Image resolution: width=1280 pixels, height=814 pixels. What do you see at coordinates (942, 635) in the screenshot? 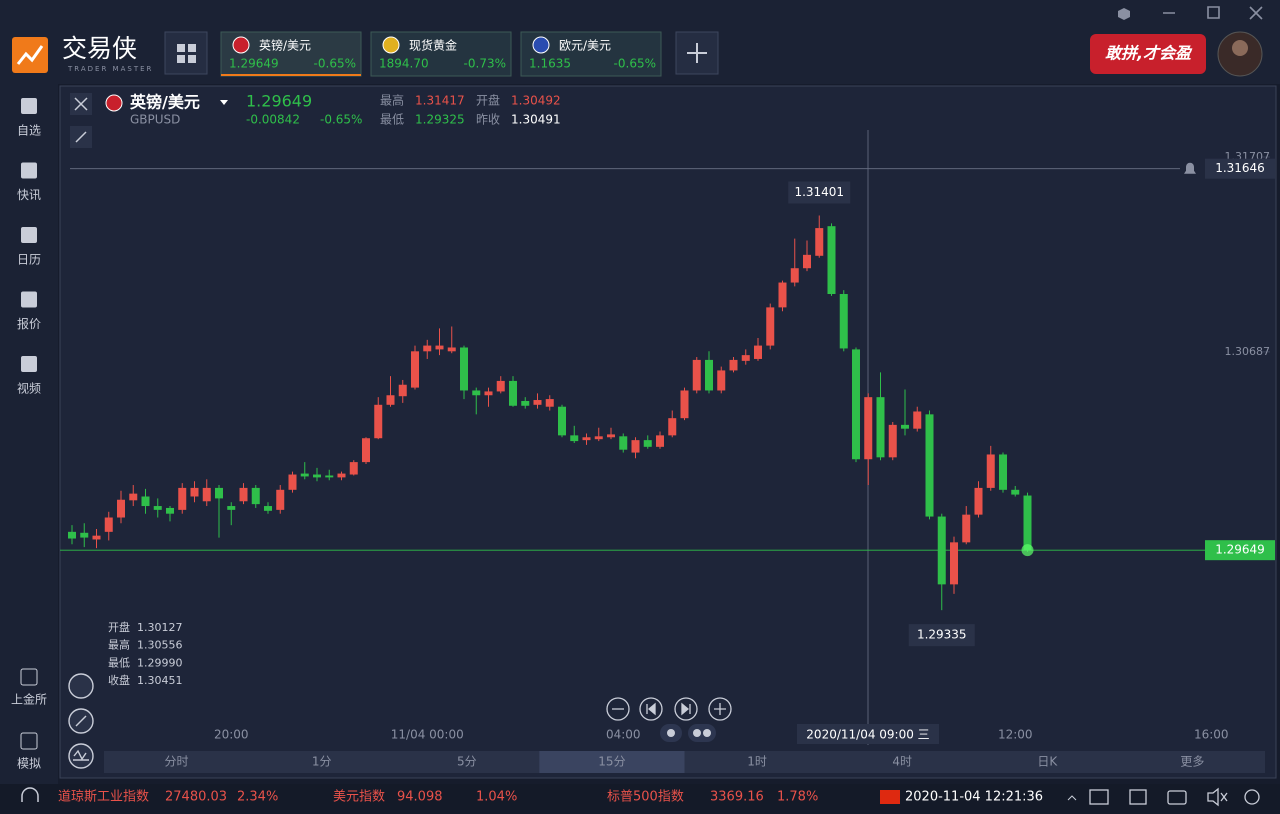
I see `min-label: 1.29335` at bounding box center [942, 635].